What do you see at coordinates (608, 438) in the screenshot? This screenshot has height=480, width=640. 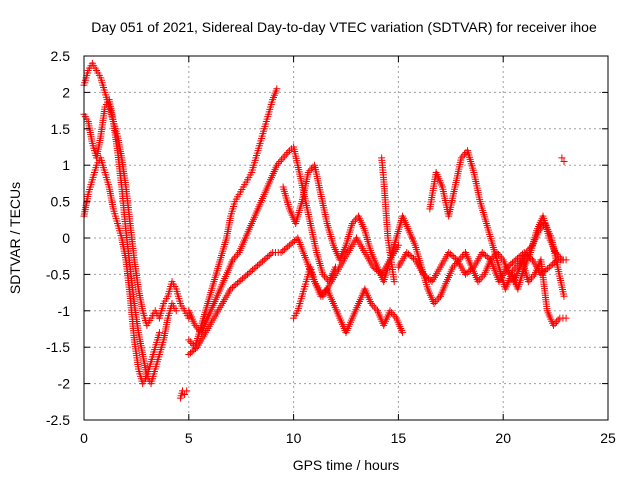 I see `x-tick-label: 25` at bounding box center [608, 438].